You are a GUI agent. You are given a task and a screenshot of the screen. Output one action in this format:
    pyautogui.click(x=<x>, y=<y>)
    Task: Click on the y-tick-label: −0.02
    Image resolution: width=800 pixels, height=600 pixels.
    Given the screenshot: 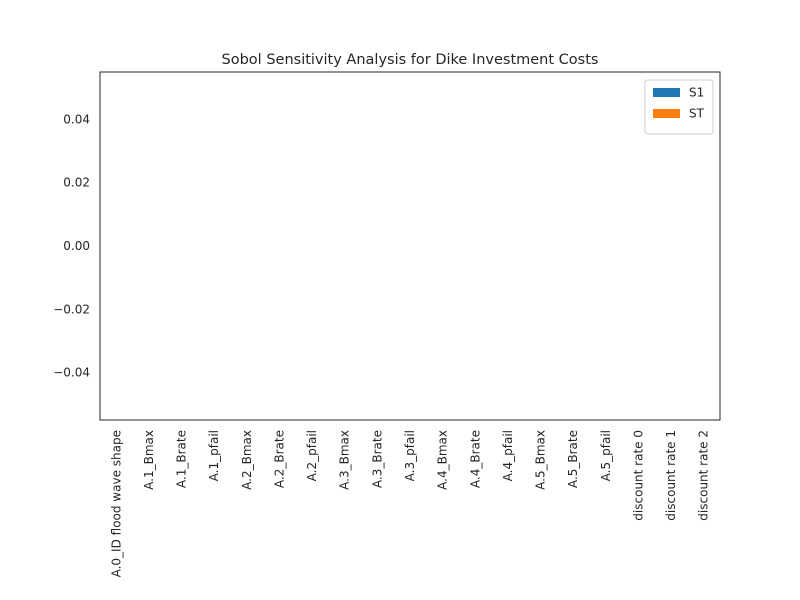 What is the action you would take?
    pyautogui.click(x=71, y=309)
    